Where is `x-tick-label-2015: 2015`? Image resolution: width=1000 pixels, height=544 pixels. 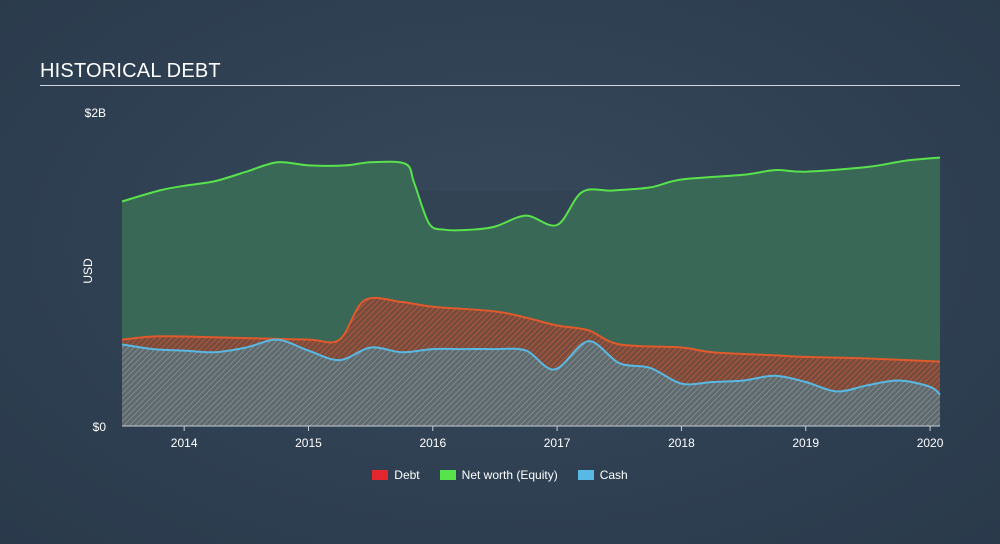 x-tick-label-2015: 2015 is located at coordinates (308, 443).